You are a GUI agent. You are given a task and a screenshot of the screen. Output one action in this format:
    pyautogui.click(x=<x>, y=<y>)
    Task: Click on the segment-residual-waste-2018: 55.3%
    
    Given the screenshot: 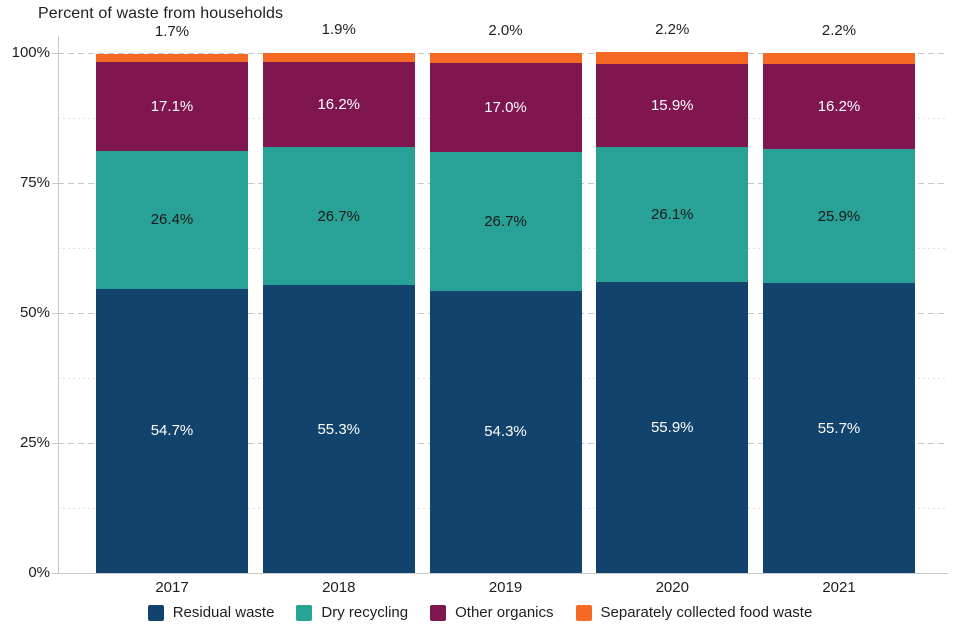 What is the action you would take?
    pyautogui.click(x=338, y=429)
    